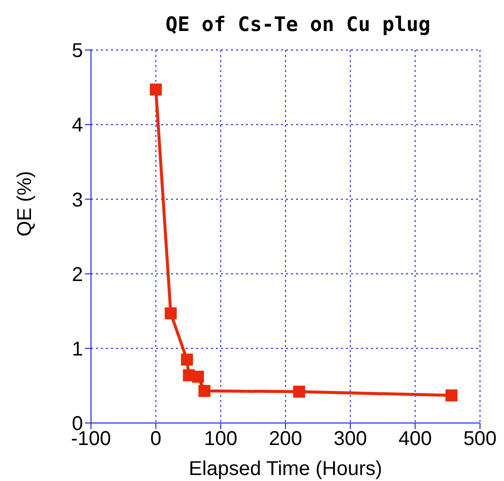 The width and height of the screenshot is (504, 481). I want to click on chart-title: QE of Cs-Te on Cu plug, so click(298, 24).